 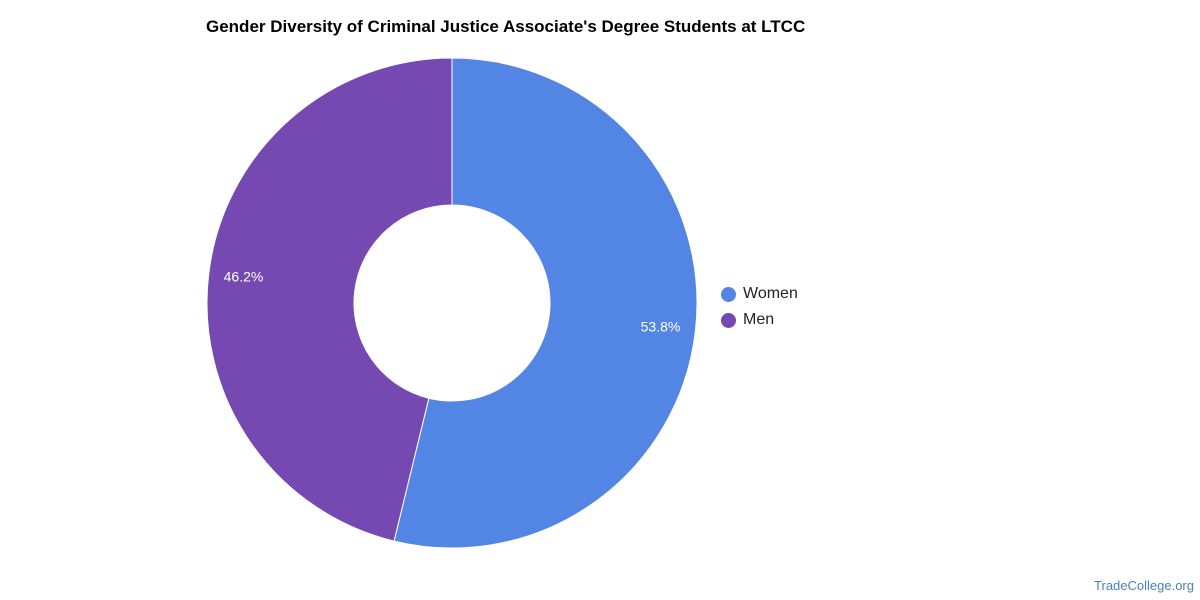 I want to click on legend-swatch-men, so click(x=728, y=320).